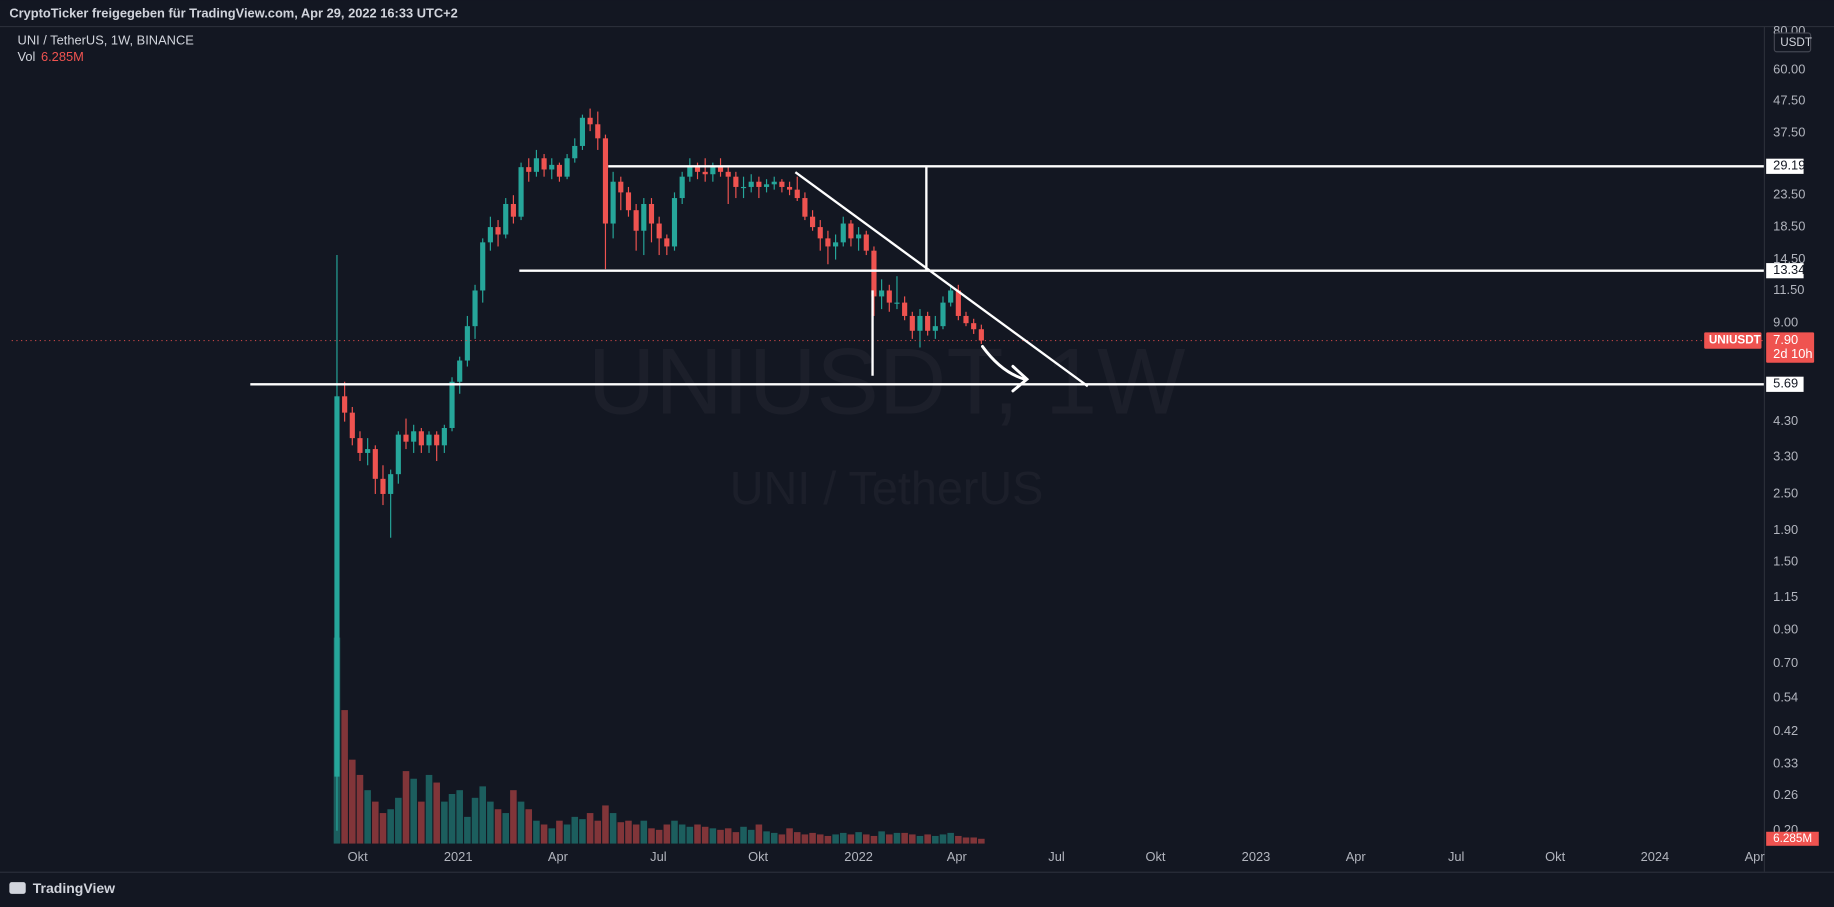 The width and height of the screenshot is (1834, 907). Describe the element at coordinates (74, 888) in the screenshot. I see `brand: TradingView` at that location.